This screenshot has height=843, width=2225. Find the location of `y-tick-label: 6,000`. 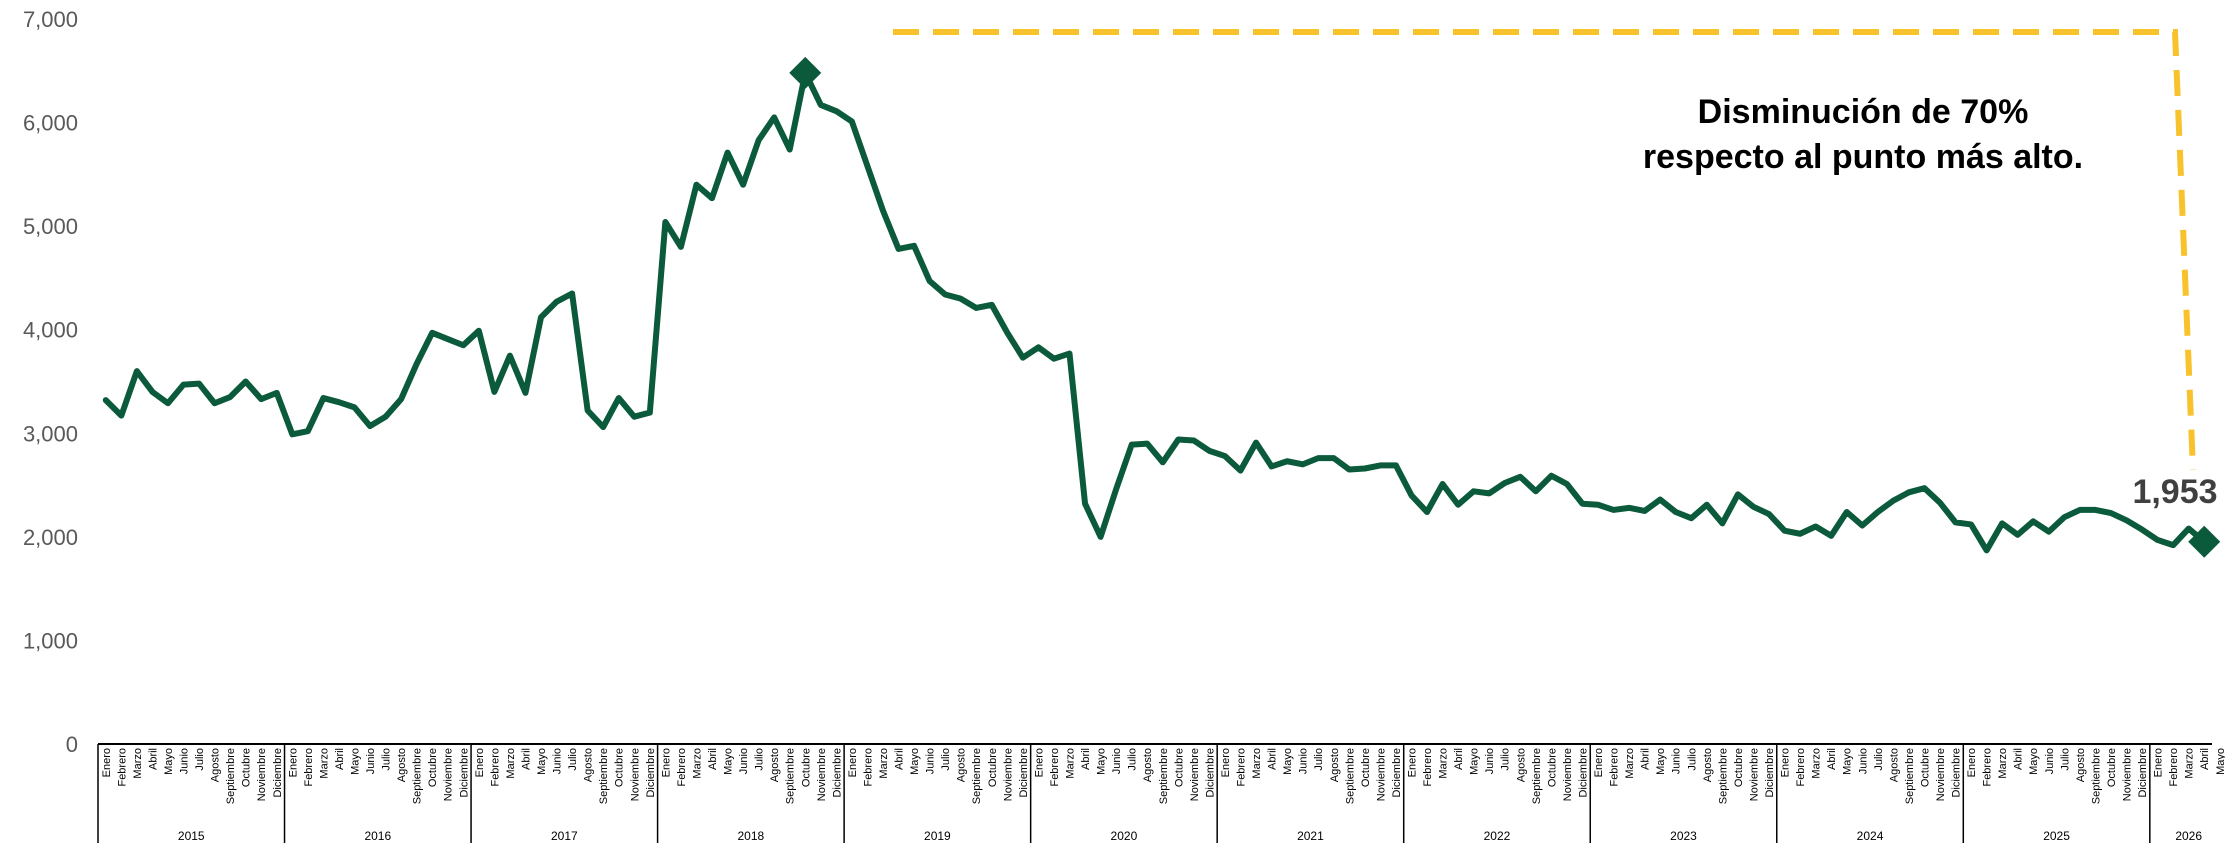

y-tick-label: 6,000 is located at coordinates (50, 123).